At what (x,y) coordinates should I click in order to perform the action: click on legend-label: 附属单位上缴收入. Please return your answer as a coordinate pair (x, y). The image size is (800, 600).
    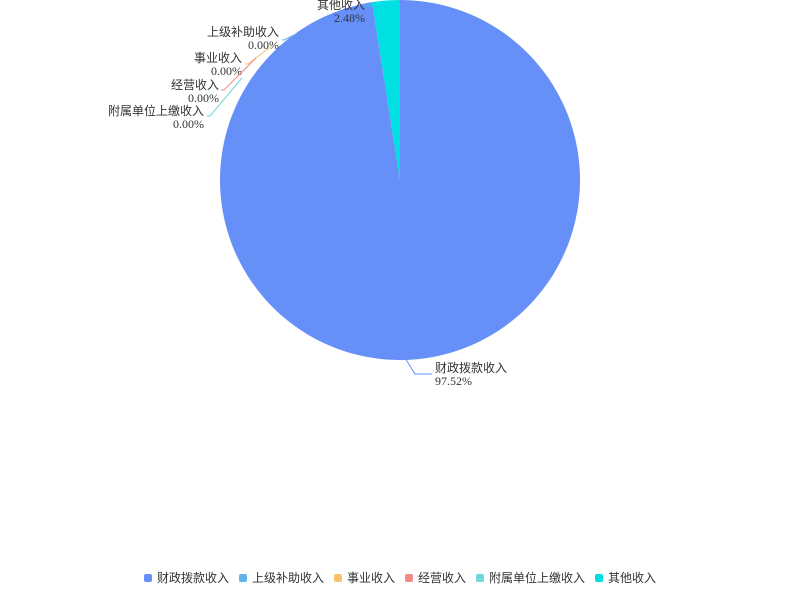
    Looking at the image, I should click on (537, 578).